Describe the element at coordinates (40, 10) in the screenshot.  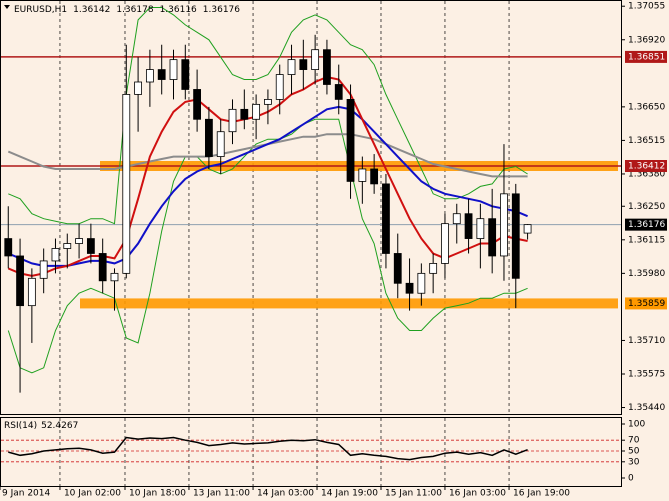
I see `header-value: EURUSD,H1` at that location.